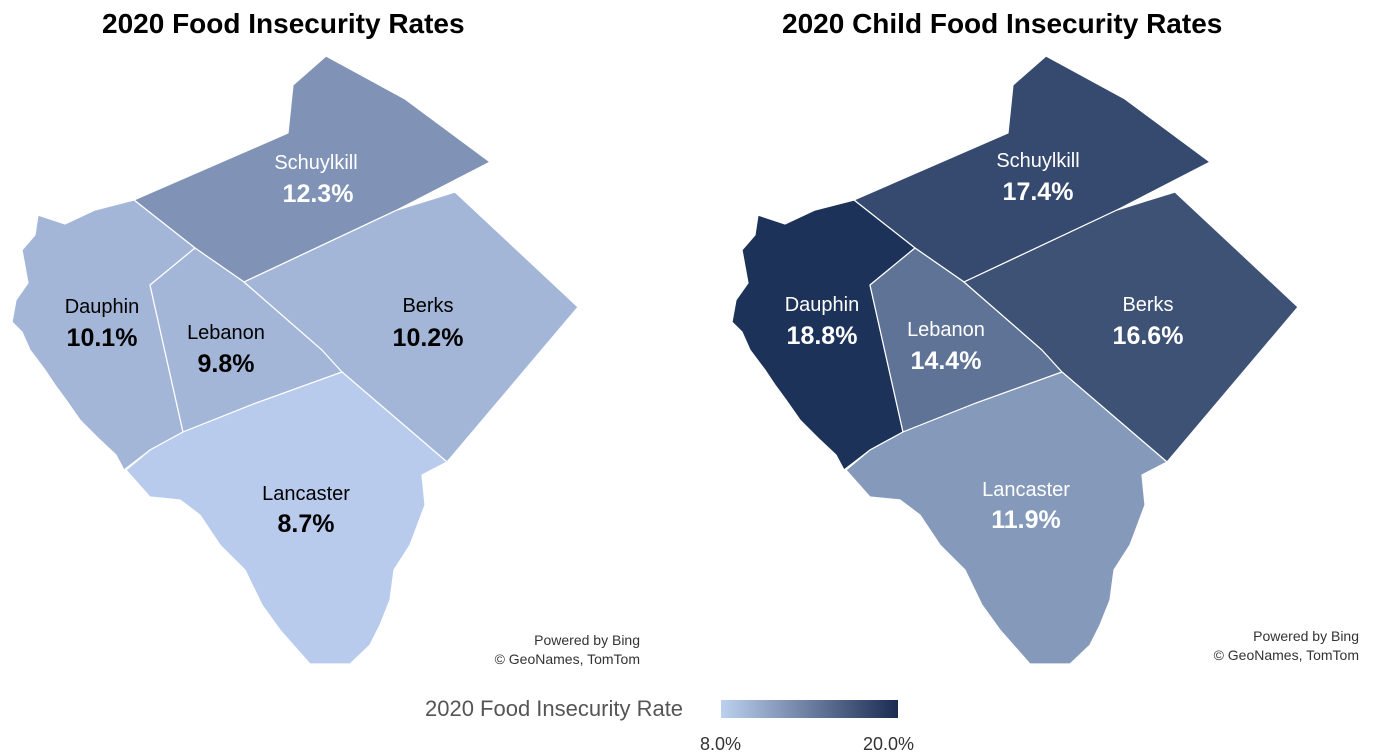 This screenshot has width=1375, height=755. I want to click on map-title-food-insecurity: 2020 Food Insecurity Rates, so click(283, 23).